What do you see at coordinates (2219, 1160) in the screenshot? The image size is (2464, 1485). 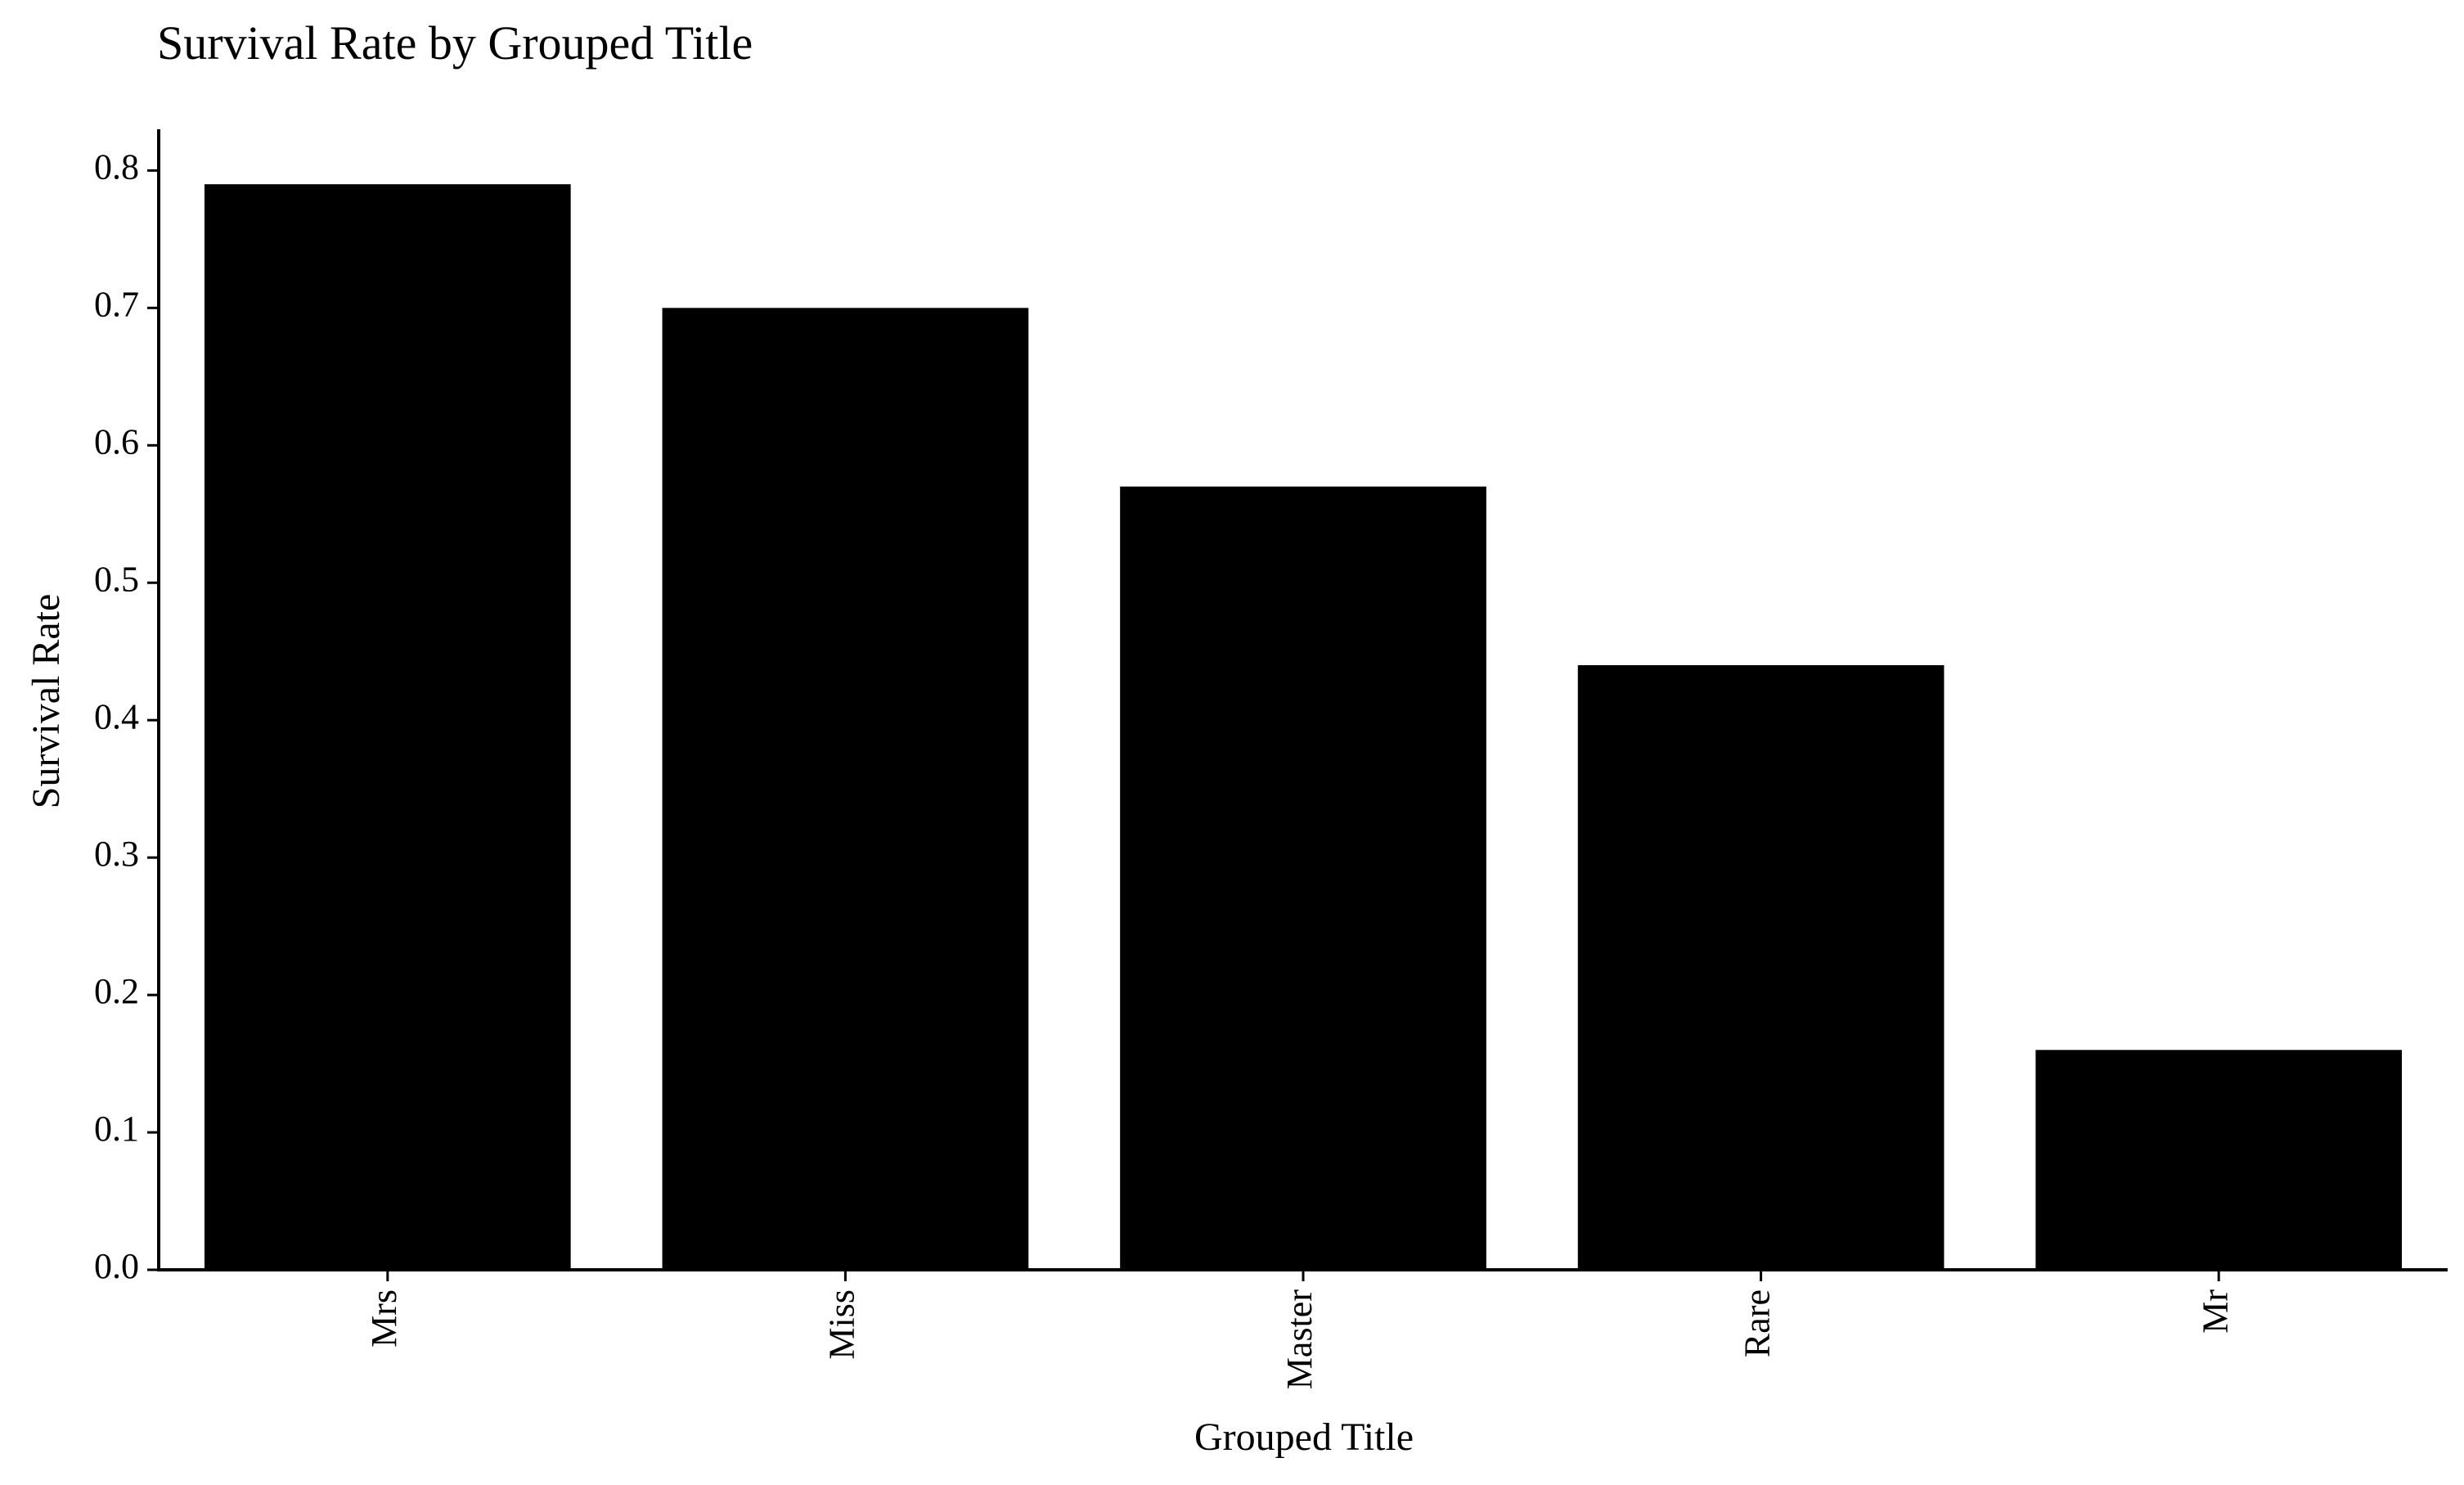 I see `bar-mr` at bounding box center [2219, 1160].